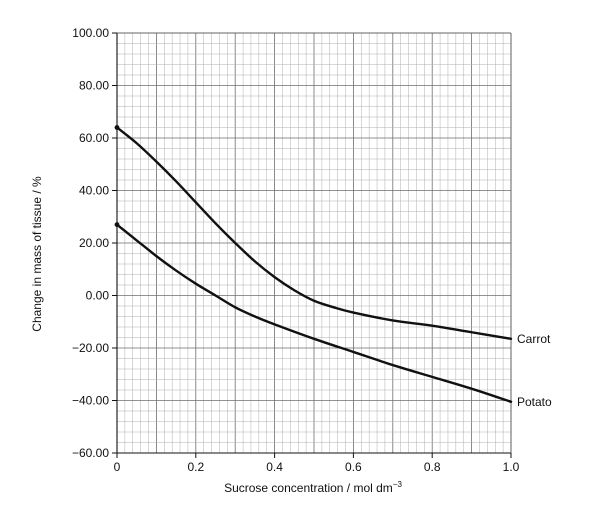 Image resolution: width=597 pixels, height=519 pixels. Describe the element at coordinates (511, 467) in the screenshot. I see `x-tick-label: 1.0` at that location.